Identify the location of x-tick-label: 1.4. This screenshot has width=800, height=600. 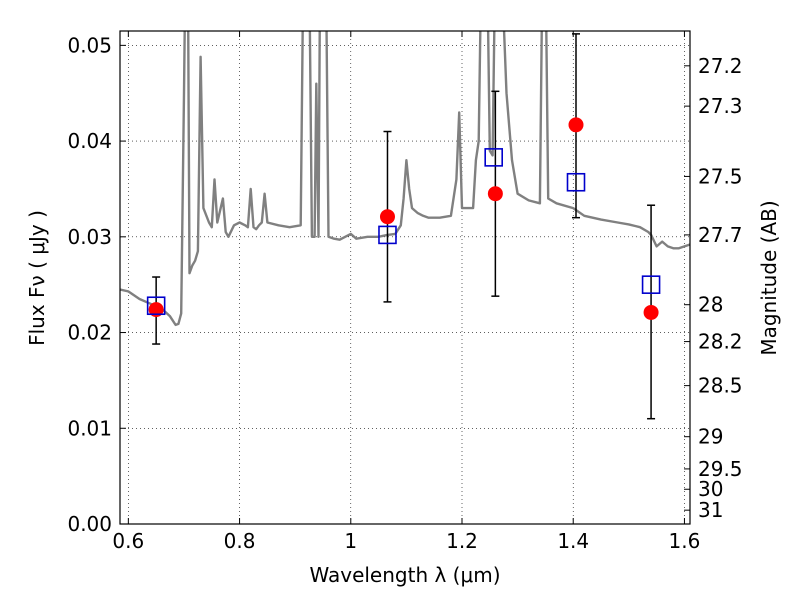
(573, 541).